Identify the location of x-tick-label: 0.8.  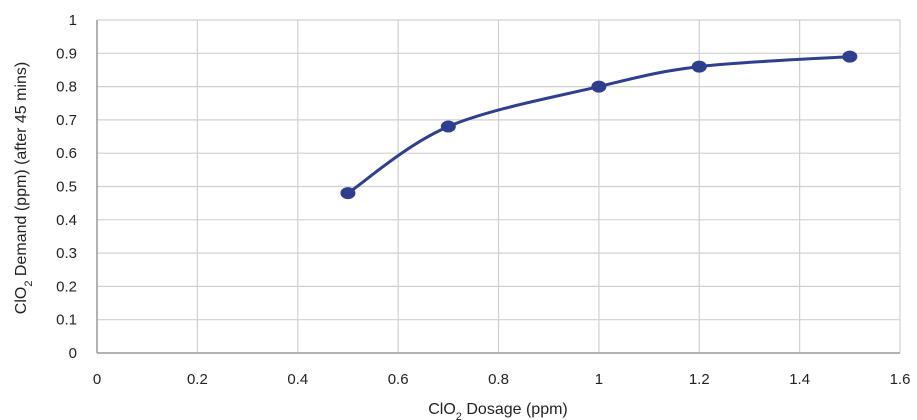
(498, 379).